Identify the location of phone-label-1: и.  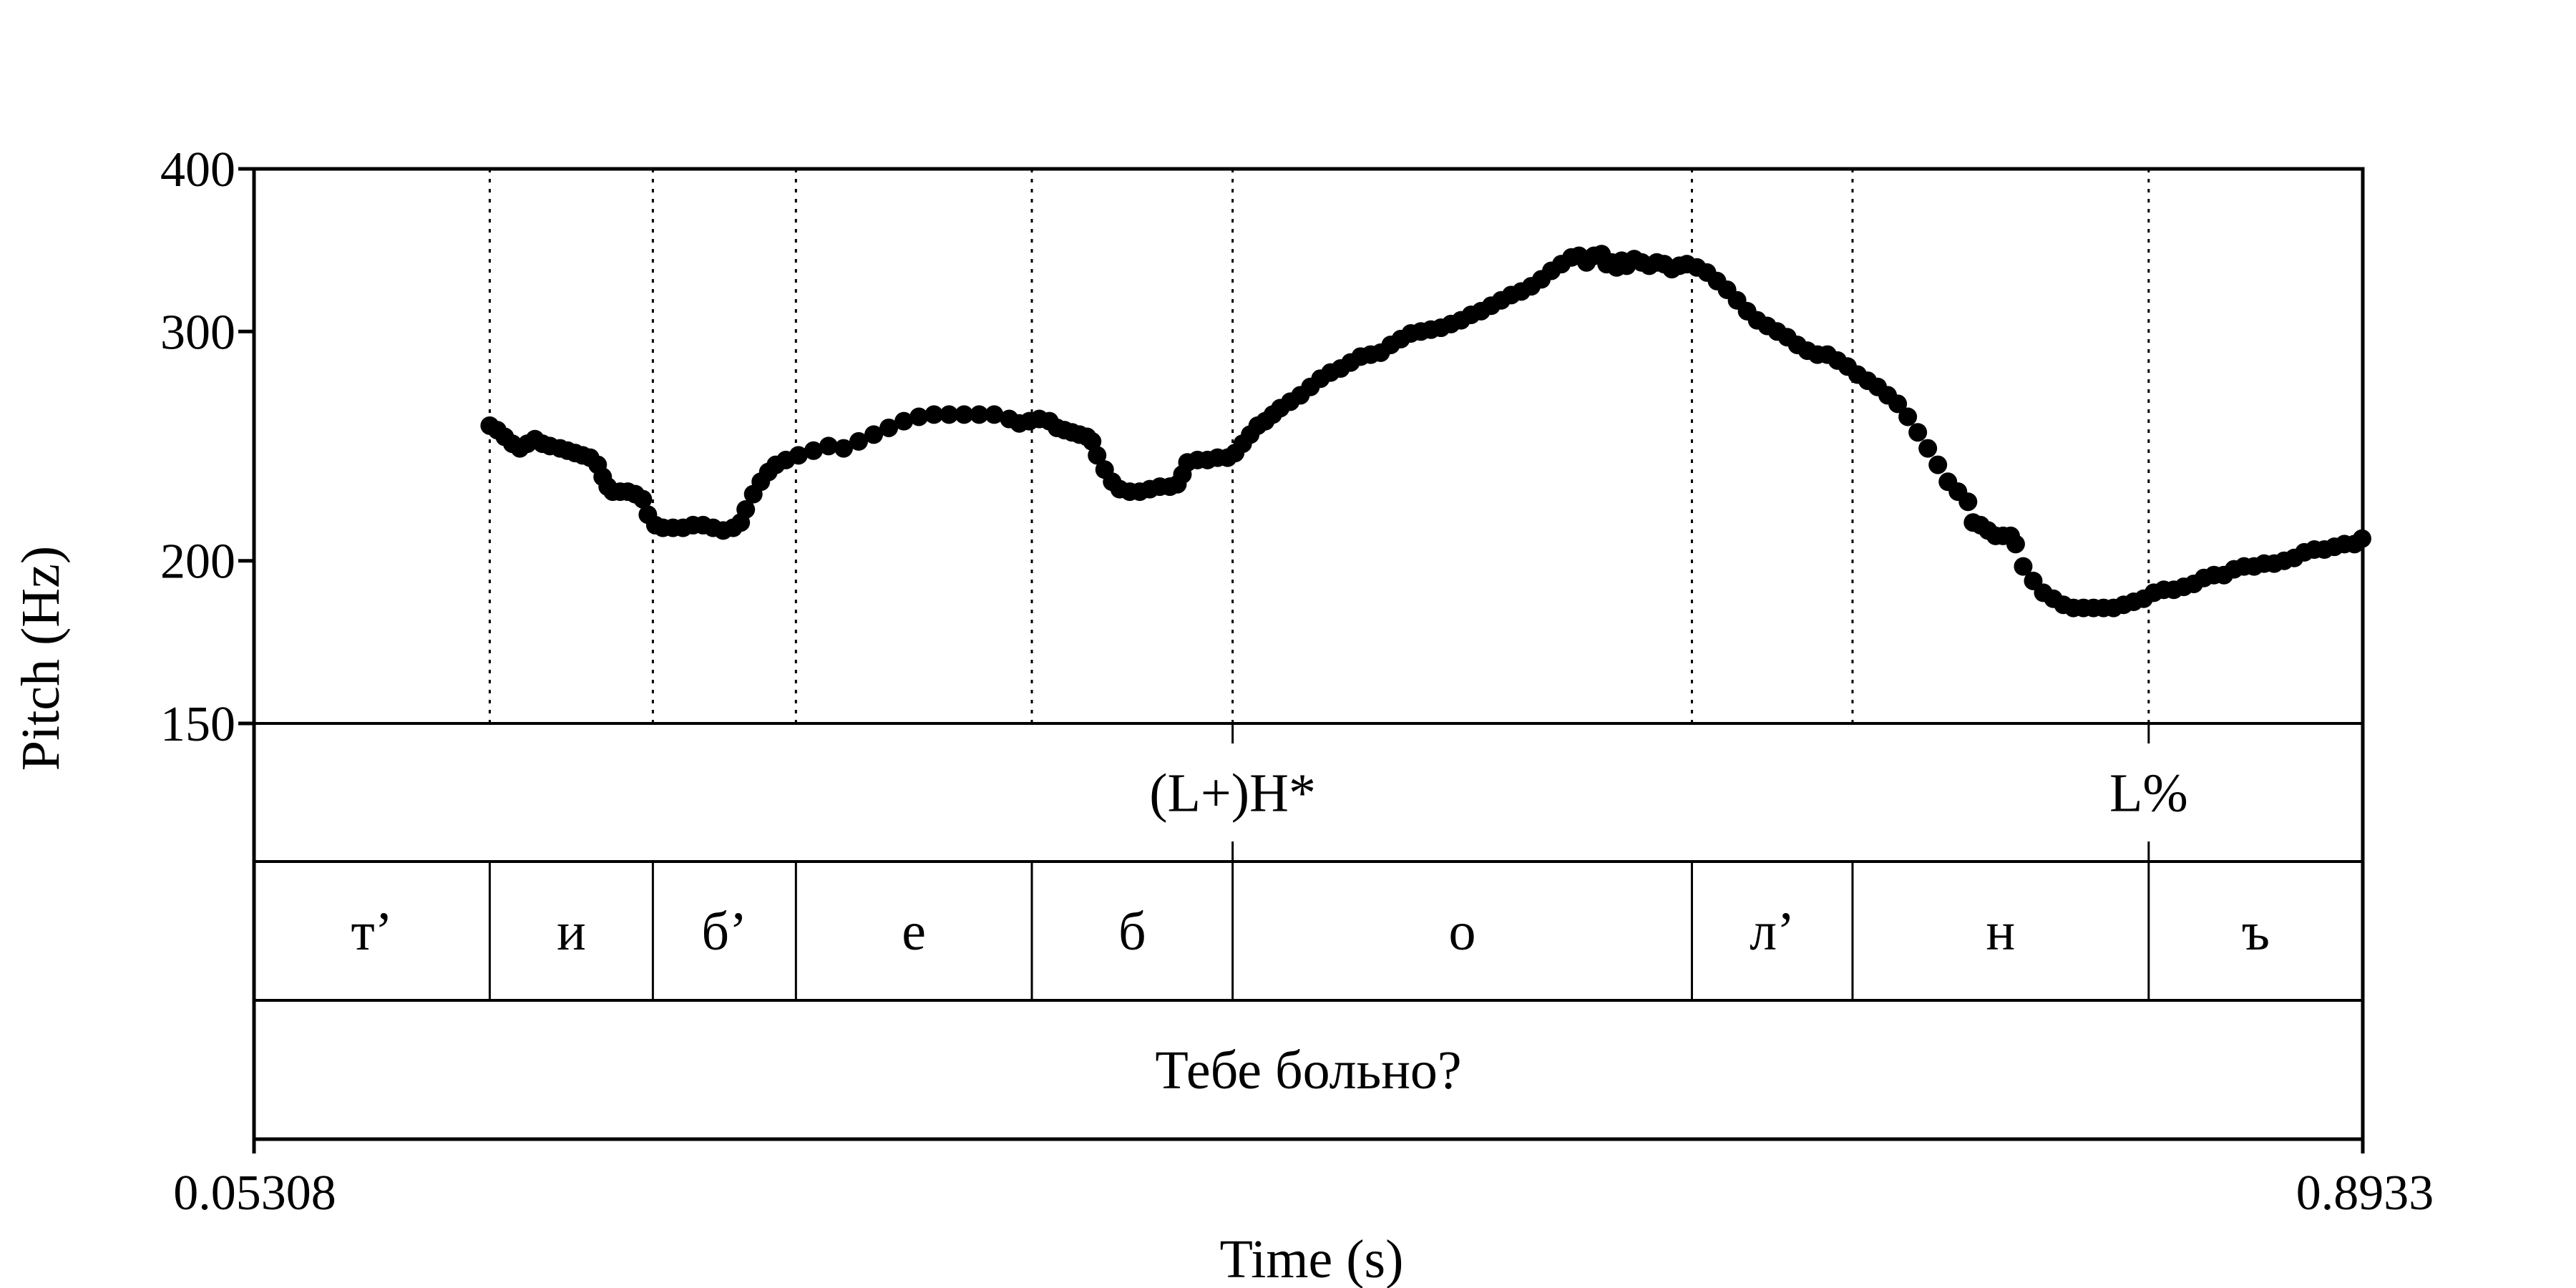
(571, 932).